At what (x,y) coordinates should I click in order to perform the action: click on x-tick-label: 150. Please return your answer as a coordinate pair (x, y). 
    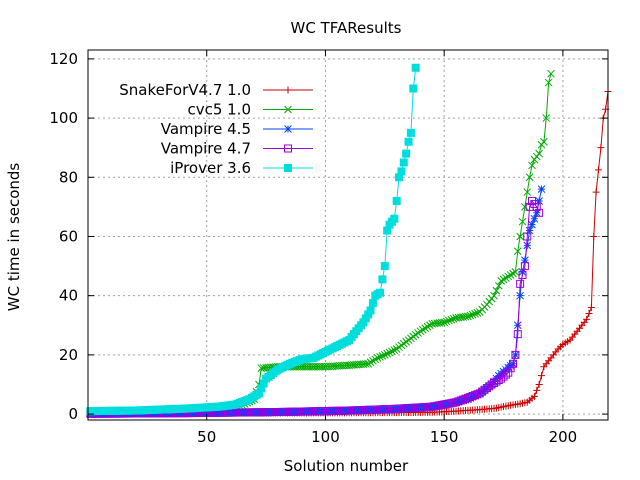
    Looking at the image, I should click on (444, 437).